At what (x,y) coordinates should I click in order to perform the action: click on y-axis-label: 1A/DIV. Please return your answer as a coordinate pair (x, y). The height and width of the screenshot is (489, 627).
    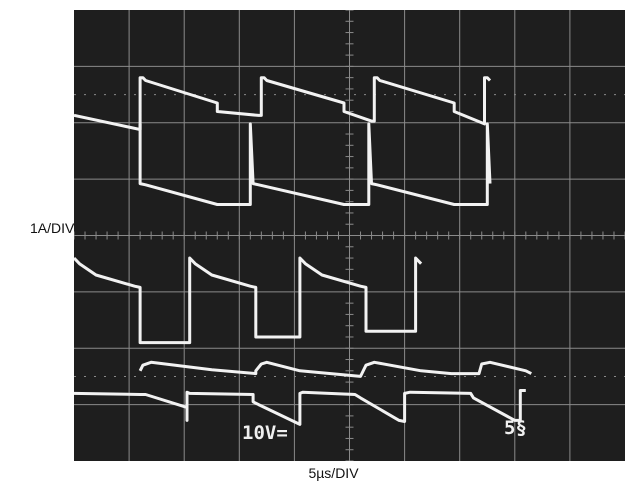
    Looking at the image, I should click on (52, 228).